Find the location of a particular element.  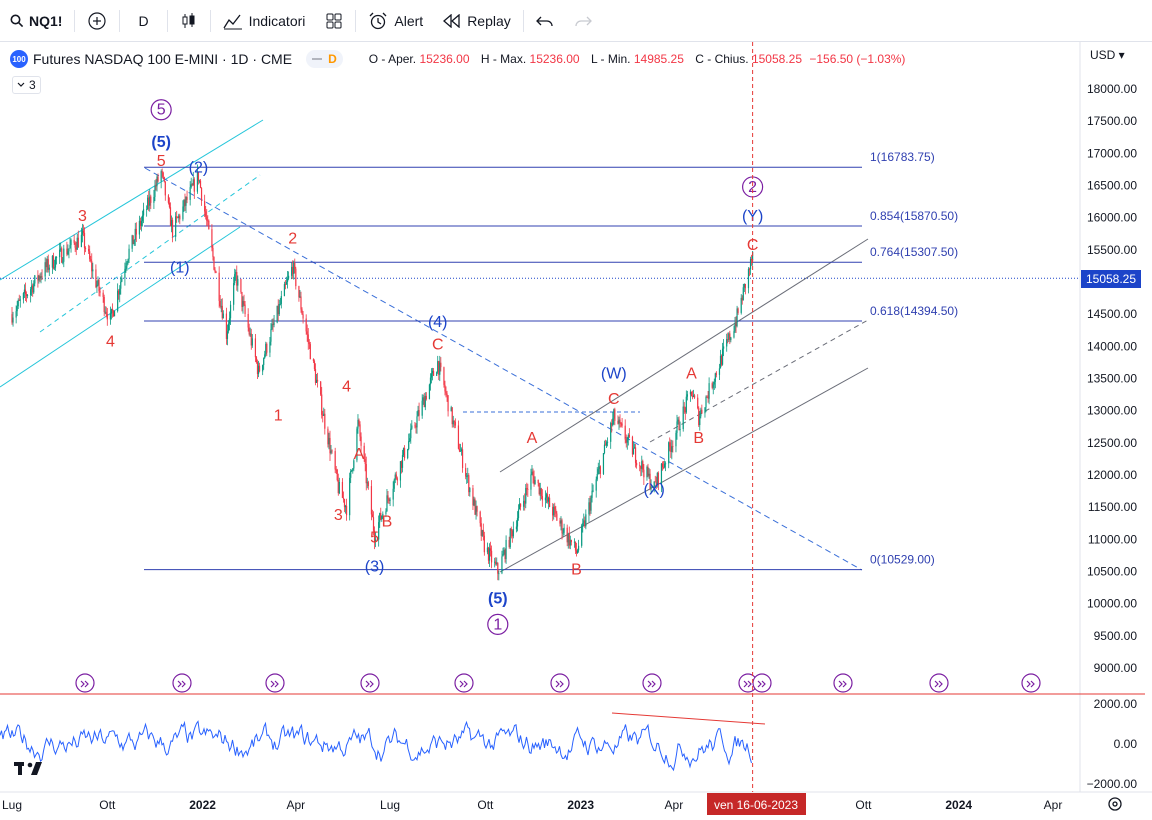

undo-icon is located at coordinates (544, 21).